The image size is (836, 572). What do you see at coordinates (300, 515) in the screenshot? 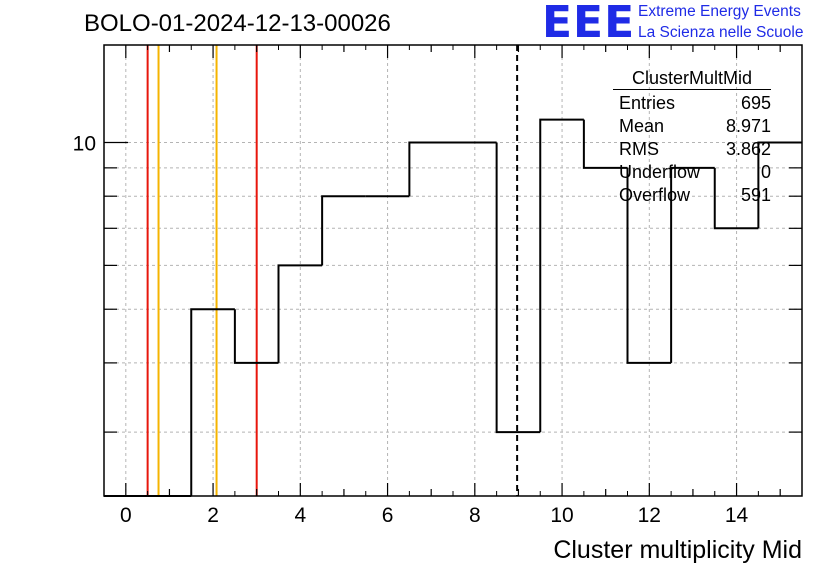
I see `x-tick-label: 4` at bounding box center [300, 515].